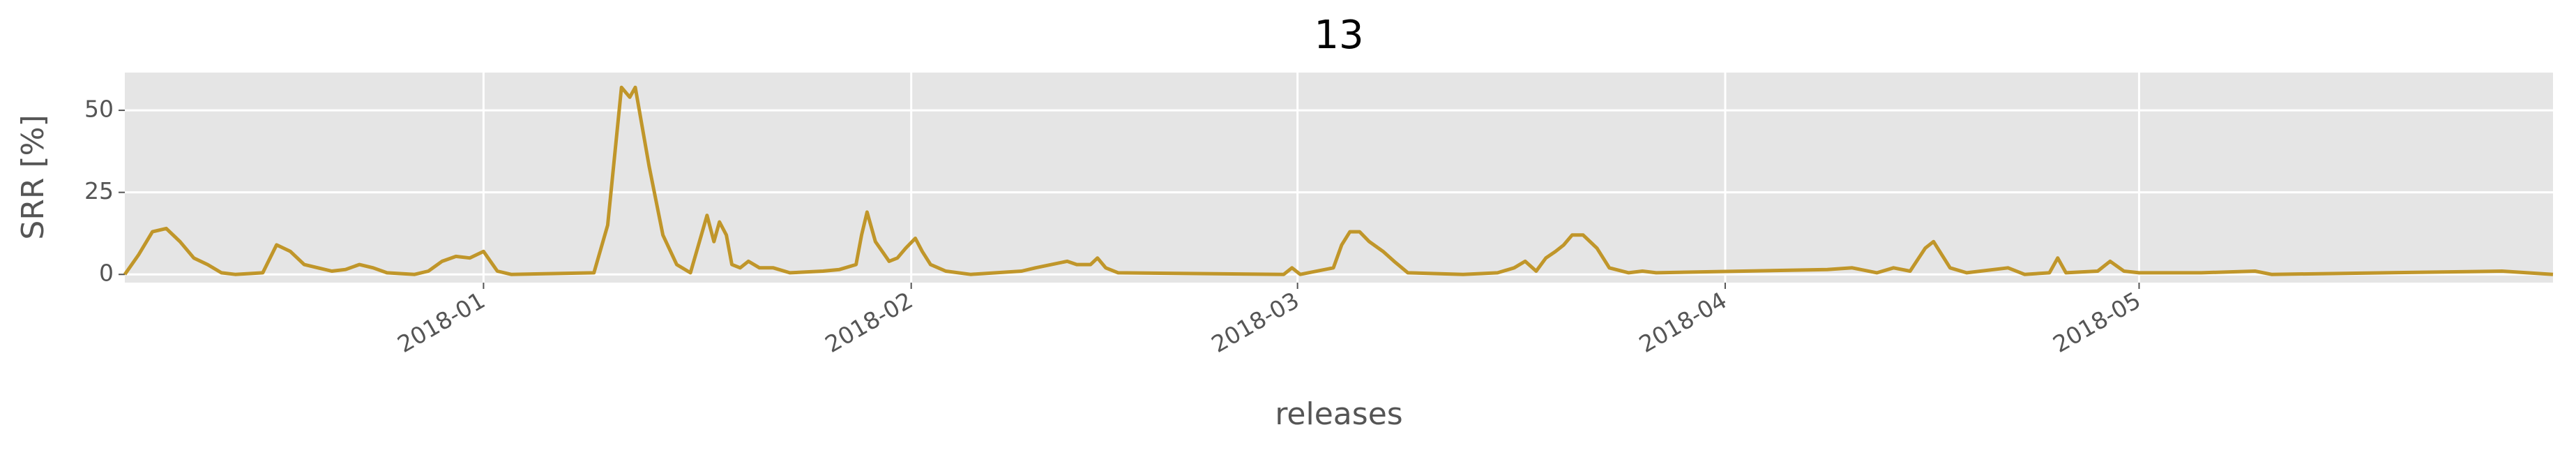 This screenshot has width=2576, height=455. I want to click on y-tick-label: 25, so click(99, 190).